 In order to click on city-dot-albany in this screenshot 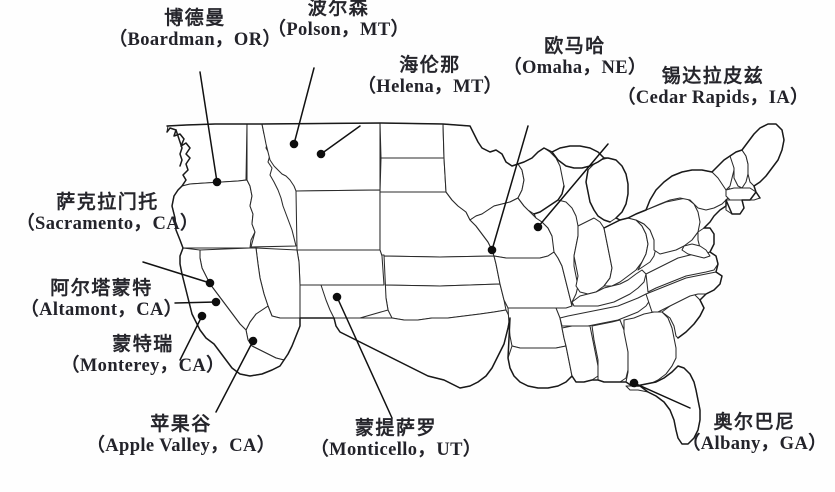, I will do `click(634, 383)`.